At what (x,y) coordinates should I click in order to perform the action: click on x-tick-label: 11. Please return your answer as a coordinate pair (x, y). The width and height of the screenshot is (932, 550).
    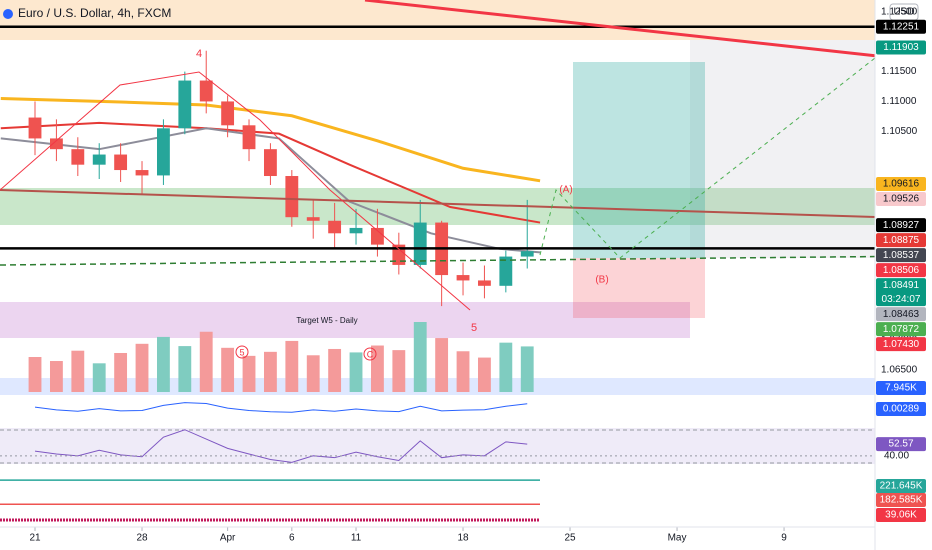
    Looking at the image, I should click on (356, 538).